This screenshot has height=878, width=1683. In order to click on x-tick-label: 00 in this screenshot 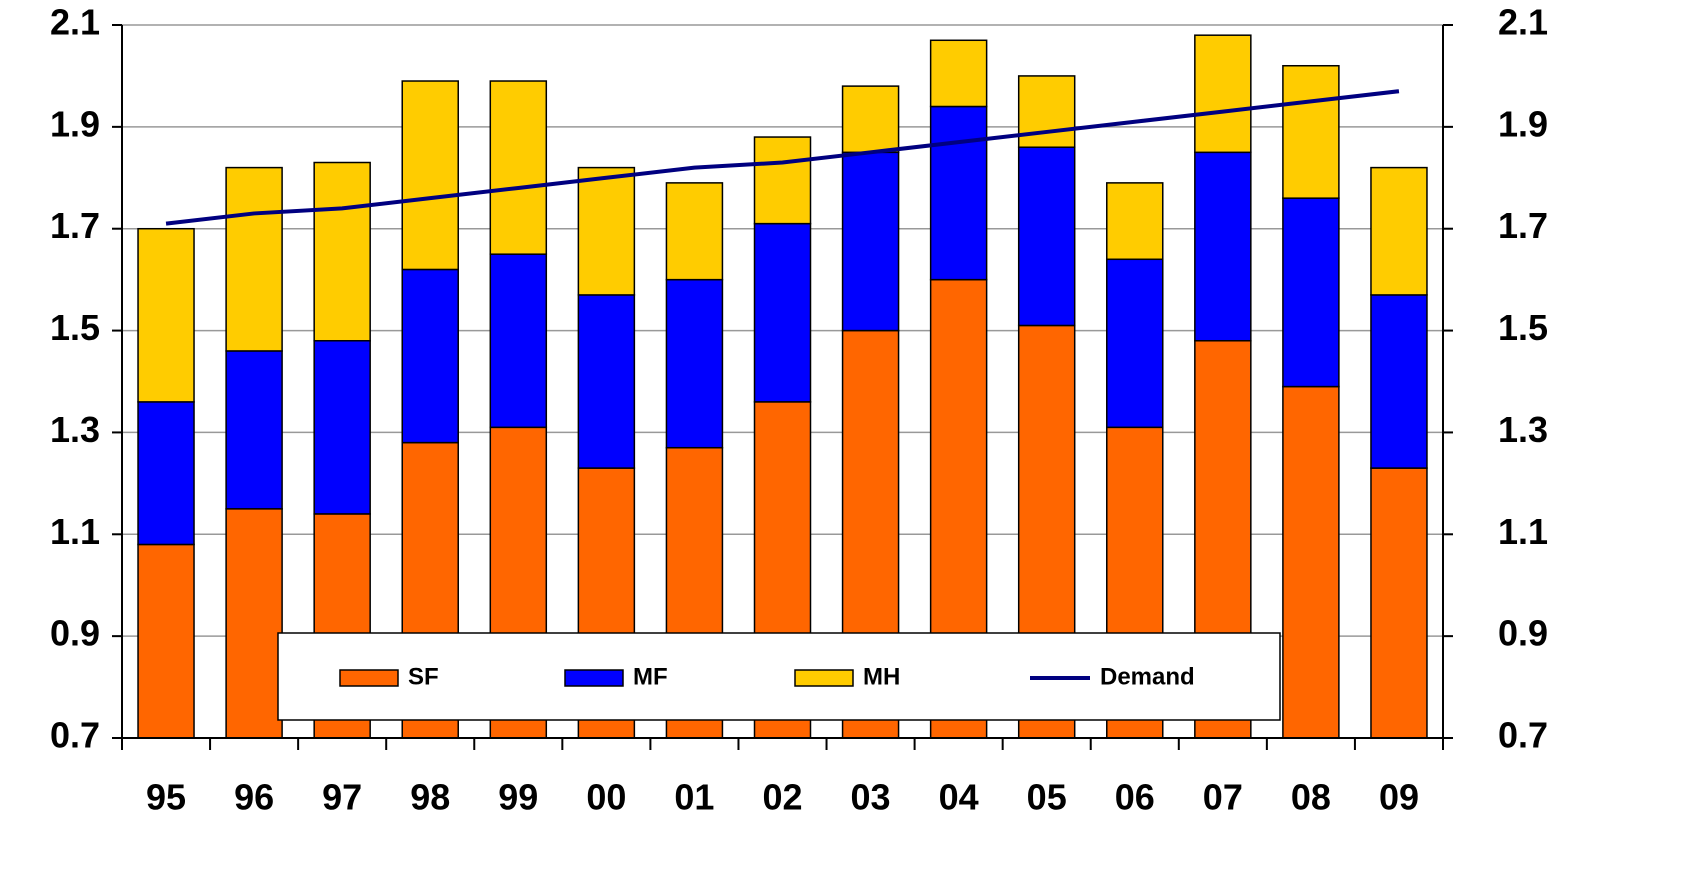, I will do `click(606, 797)`.